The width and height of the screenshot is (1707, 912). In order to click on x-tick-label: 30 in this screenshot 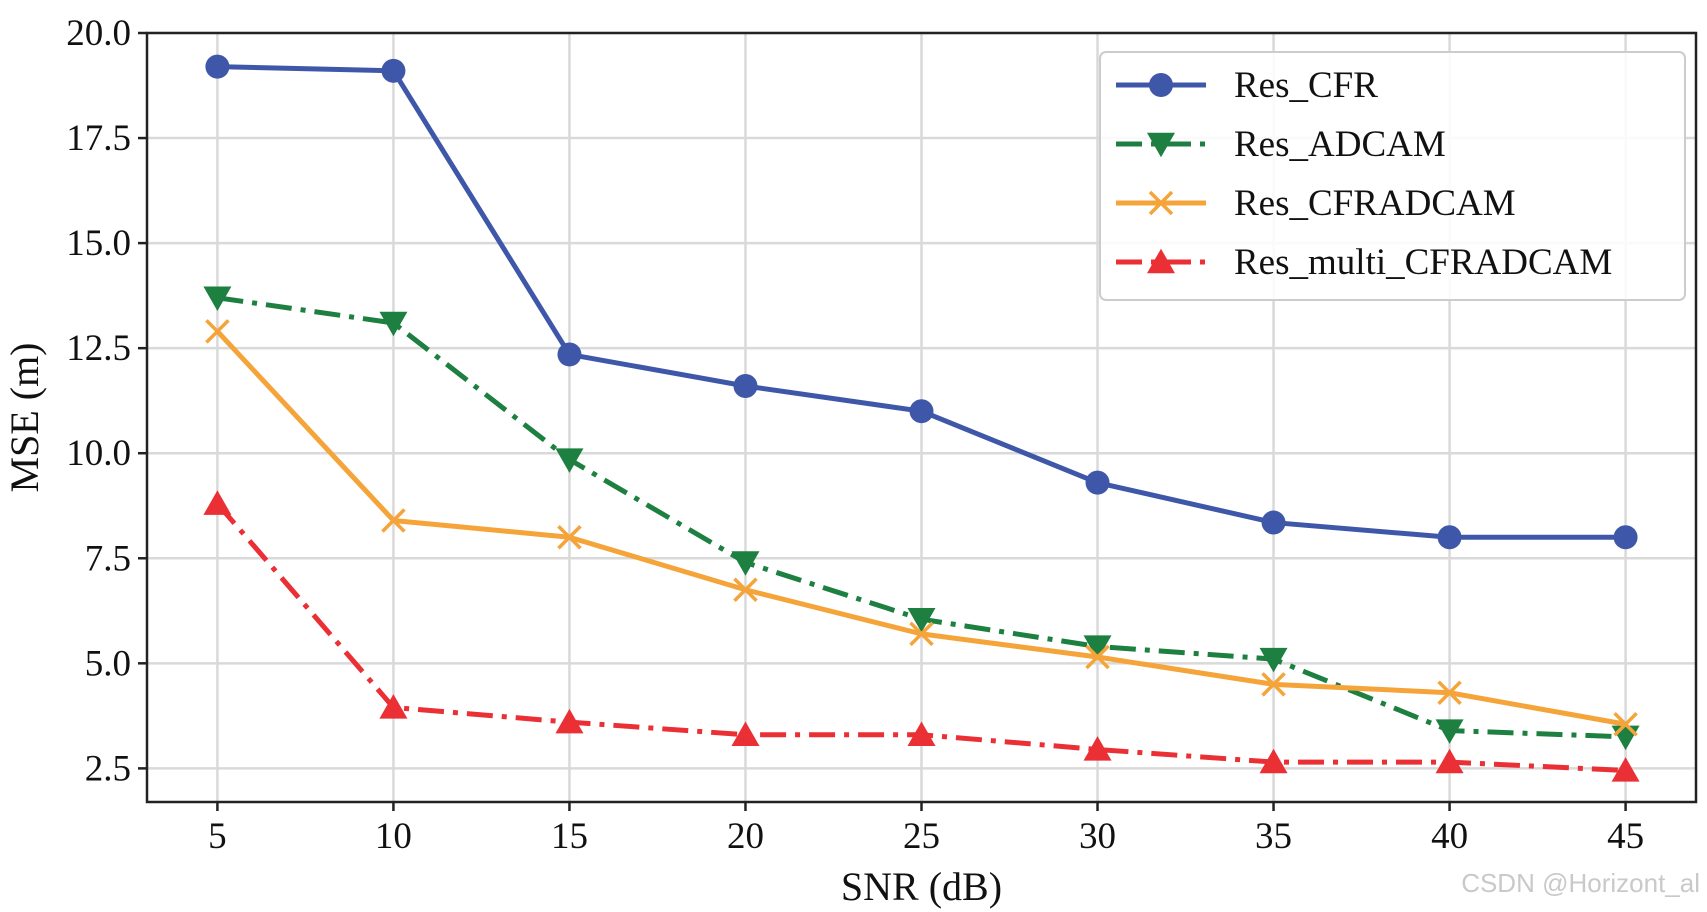, I will do `click(1097, 836)`.